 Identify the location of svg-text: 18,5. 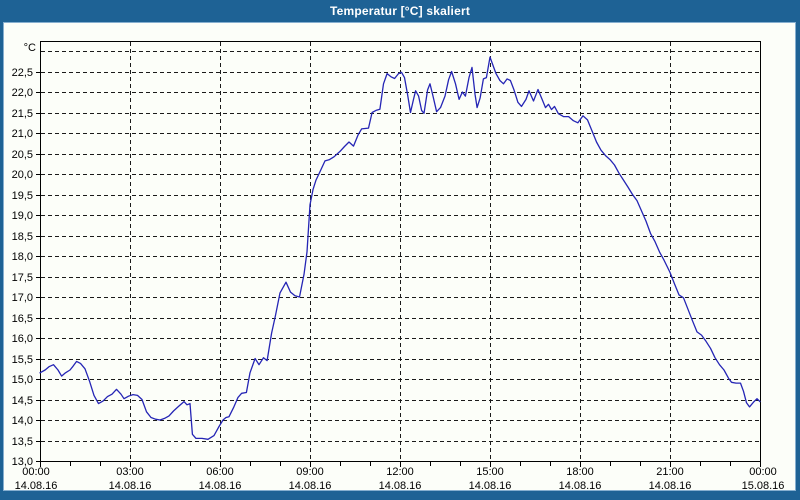
(22, 237).